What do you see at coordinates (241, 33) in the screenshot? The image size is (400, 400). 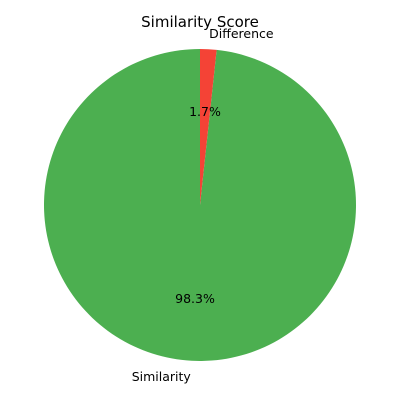 I see `slice-label-difference: Difference` at bounding box center [241, 33].